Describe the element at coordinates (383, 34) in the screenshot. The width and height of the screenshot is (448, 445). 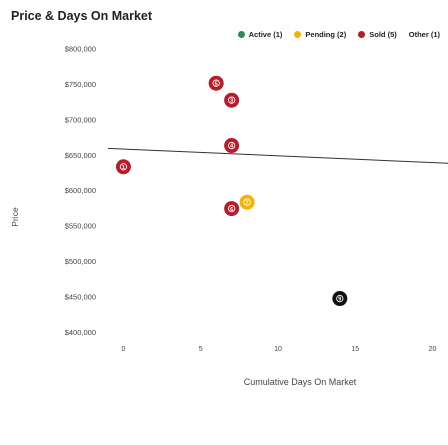
I see `legend-label-sold: Sold (5)` at that location.